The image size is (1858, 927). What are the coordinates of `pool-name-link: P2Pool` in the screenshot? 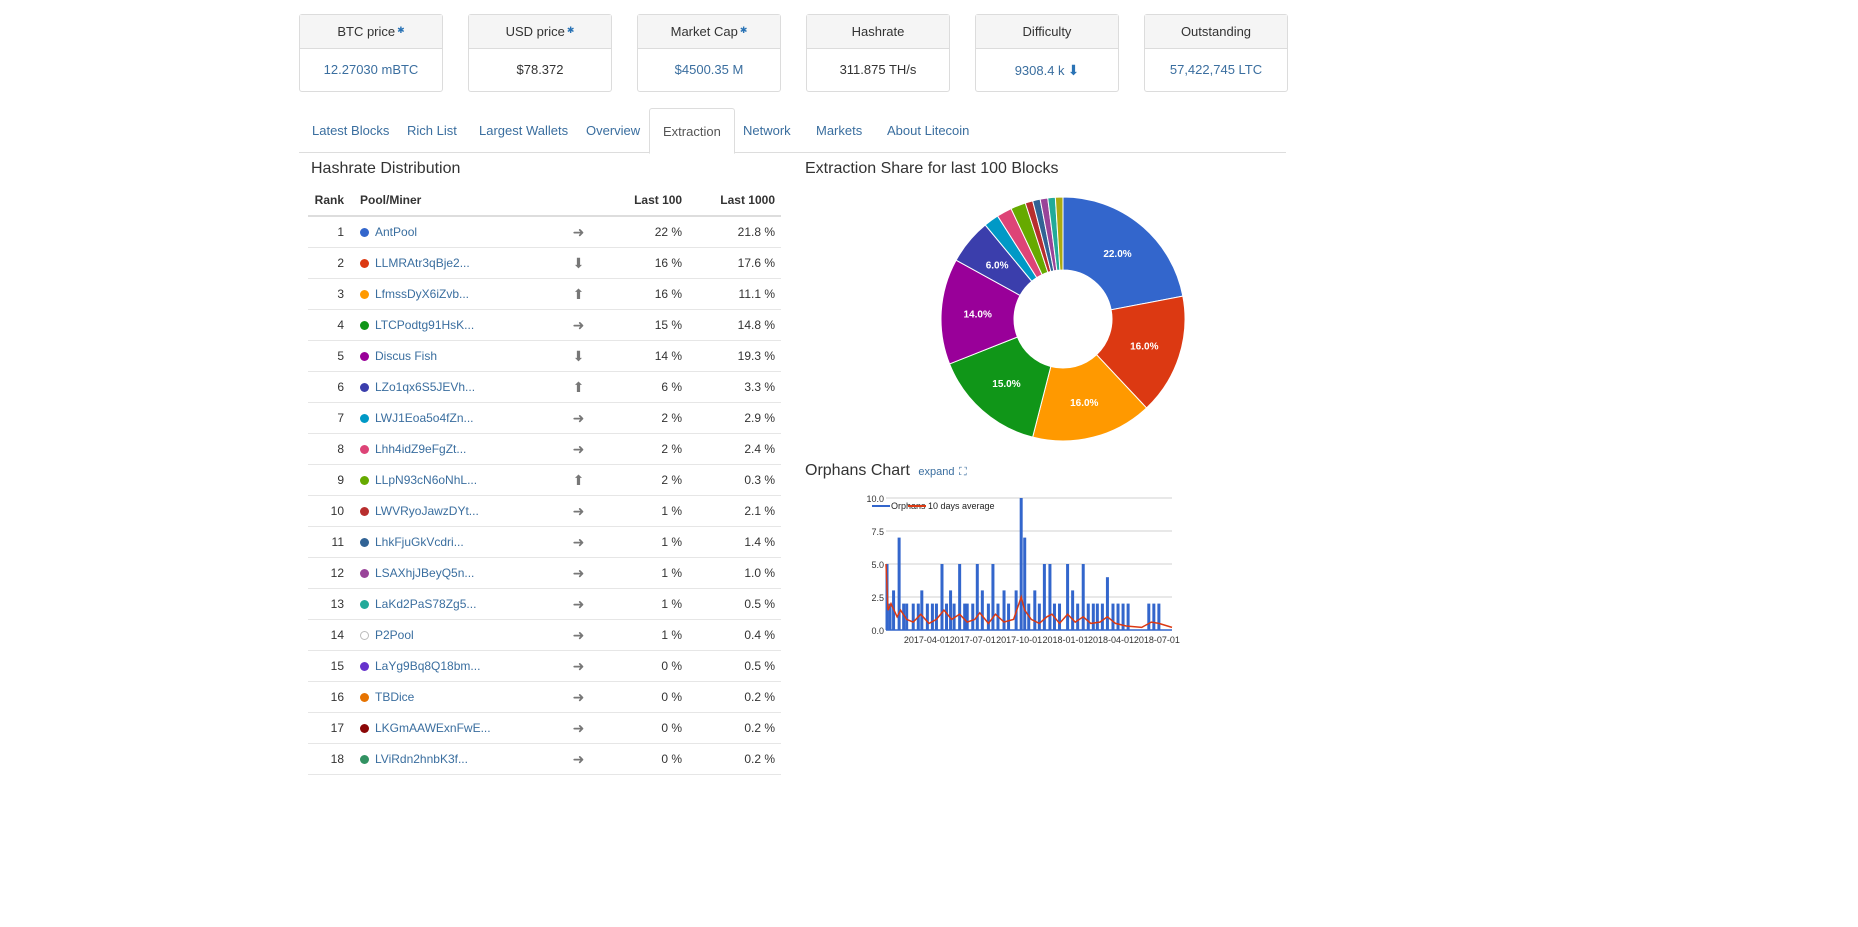 It's located at (394, 635).